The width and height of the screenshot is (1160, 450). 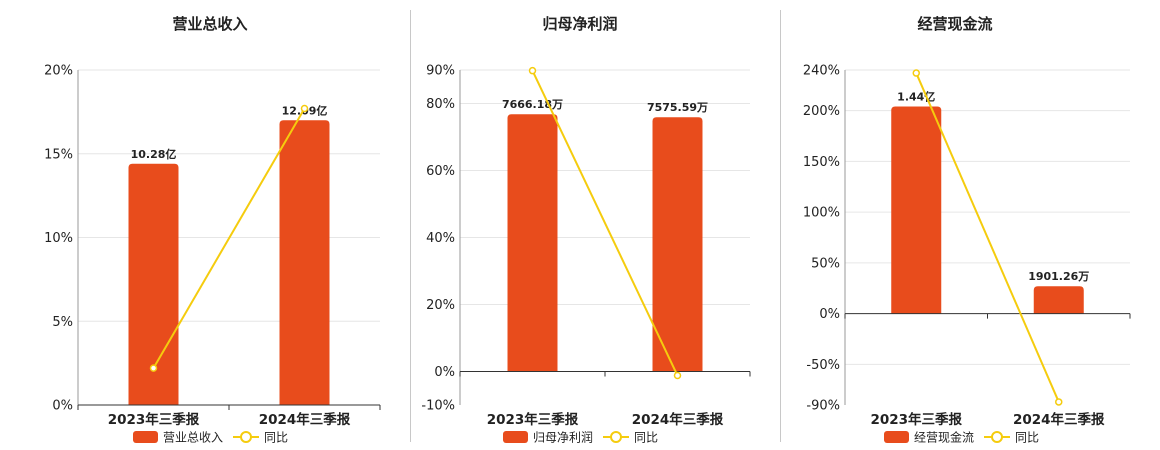 I want to click on legend-bar-label: 归母净利润, so click(x=563, y=438).